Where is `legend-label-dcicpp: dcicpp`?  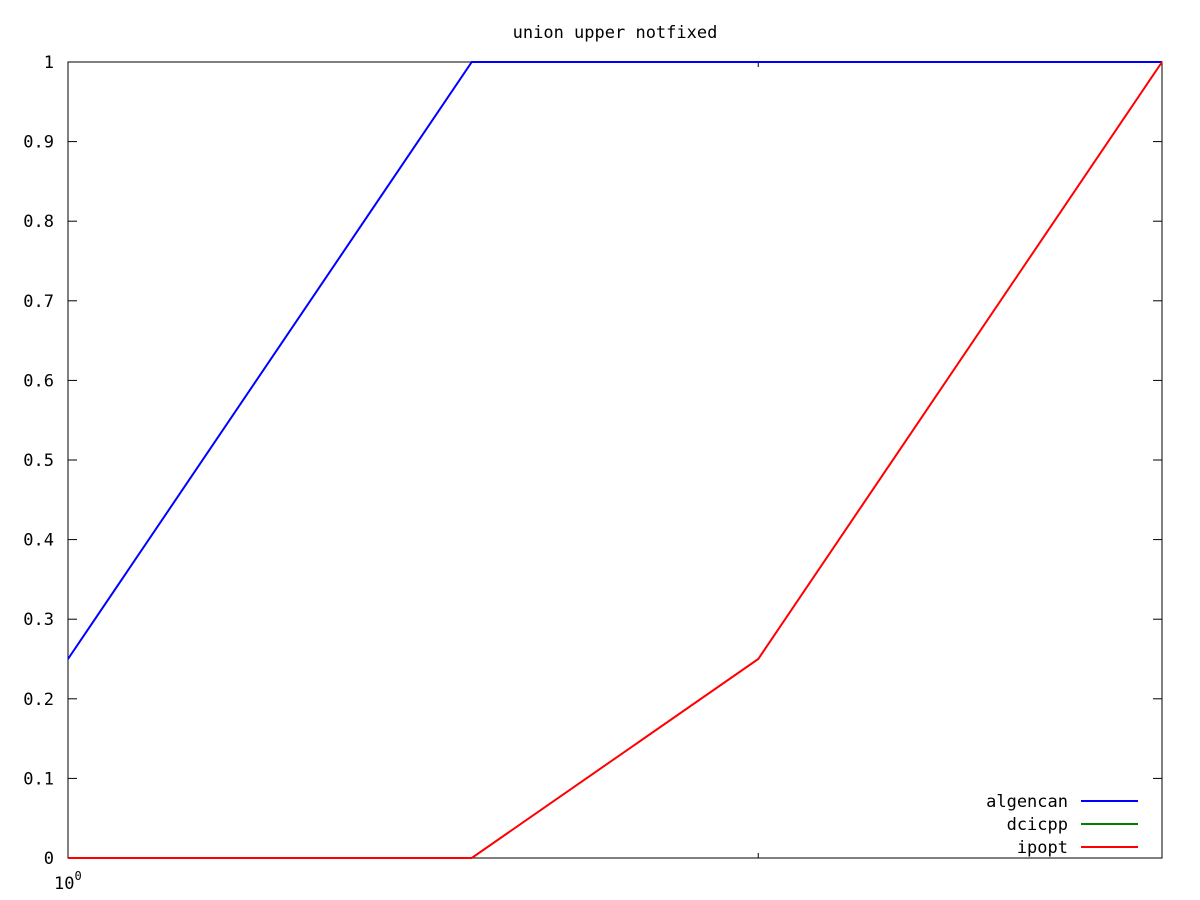 legend-label-dcicpp: dcicpp is located at coordinates (1037, 825).